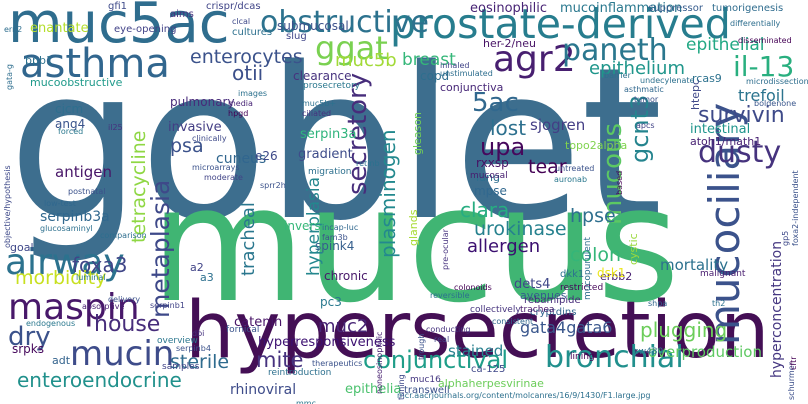 The image size is (808, 404). Describe the element at coordinates (575, 168) in the screenshot. I see `word-untreated: untreated` at that location.